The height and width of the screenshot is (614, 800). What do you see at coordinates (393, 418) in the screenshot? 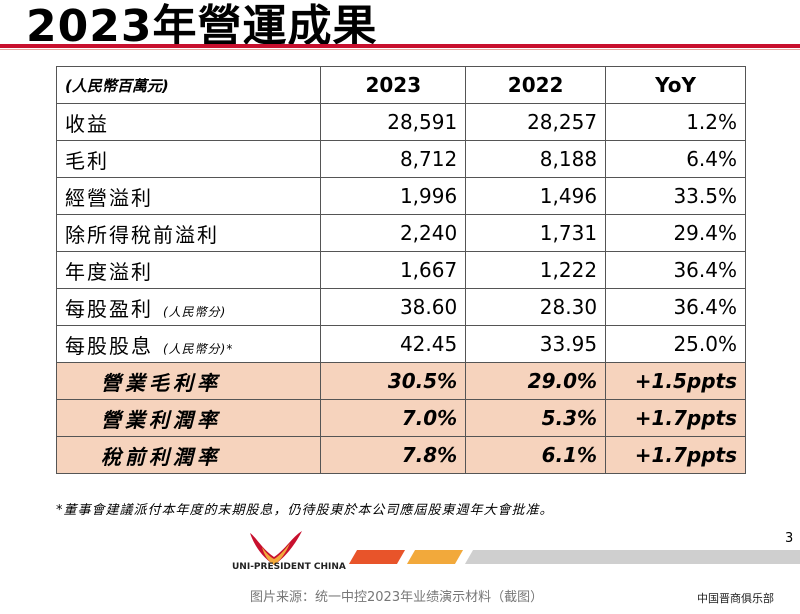
I see `value-2023: 7.0%` at bounding box center [393, 418].